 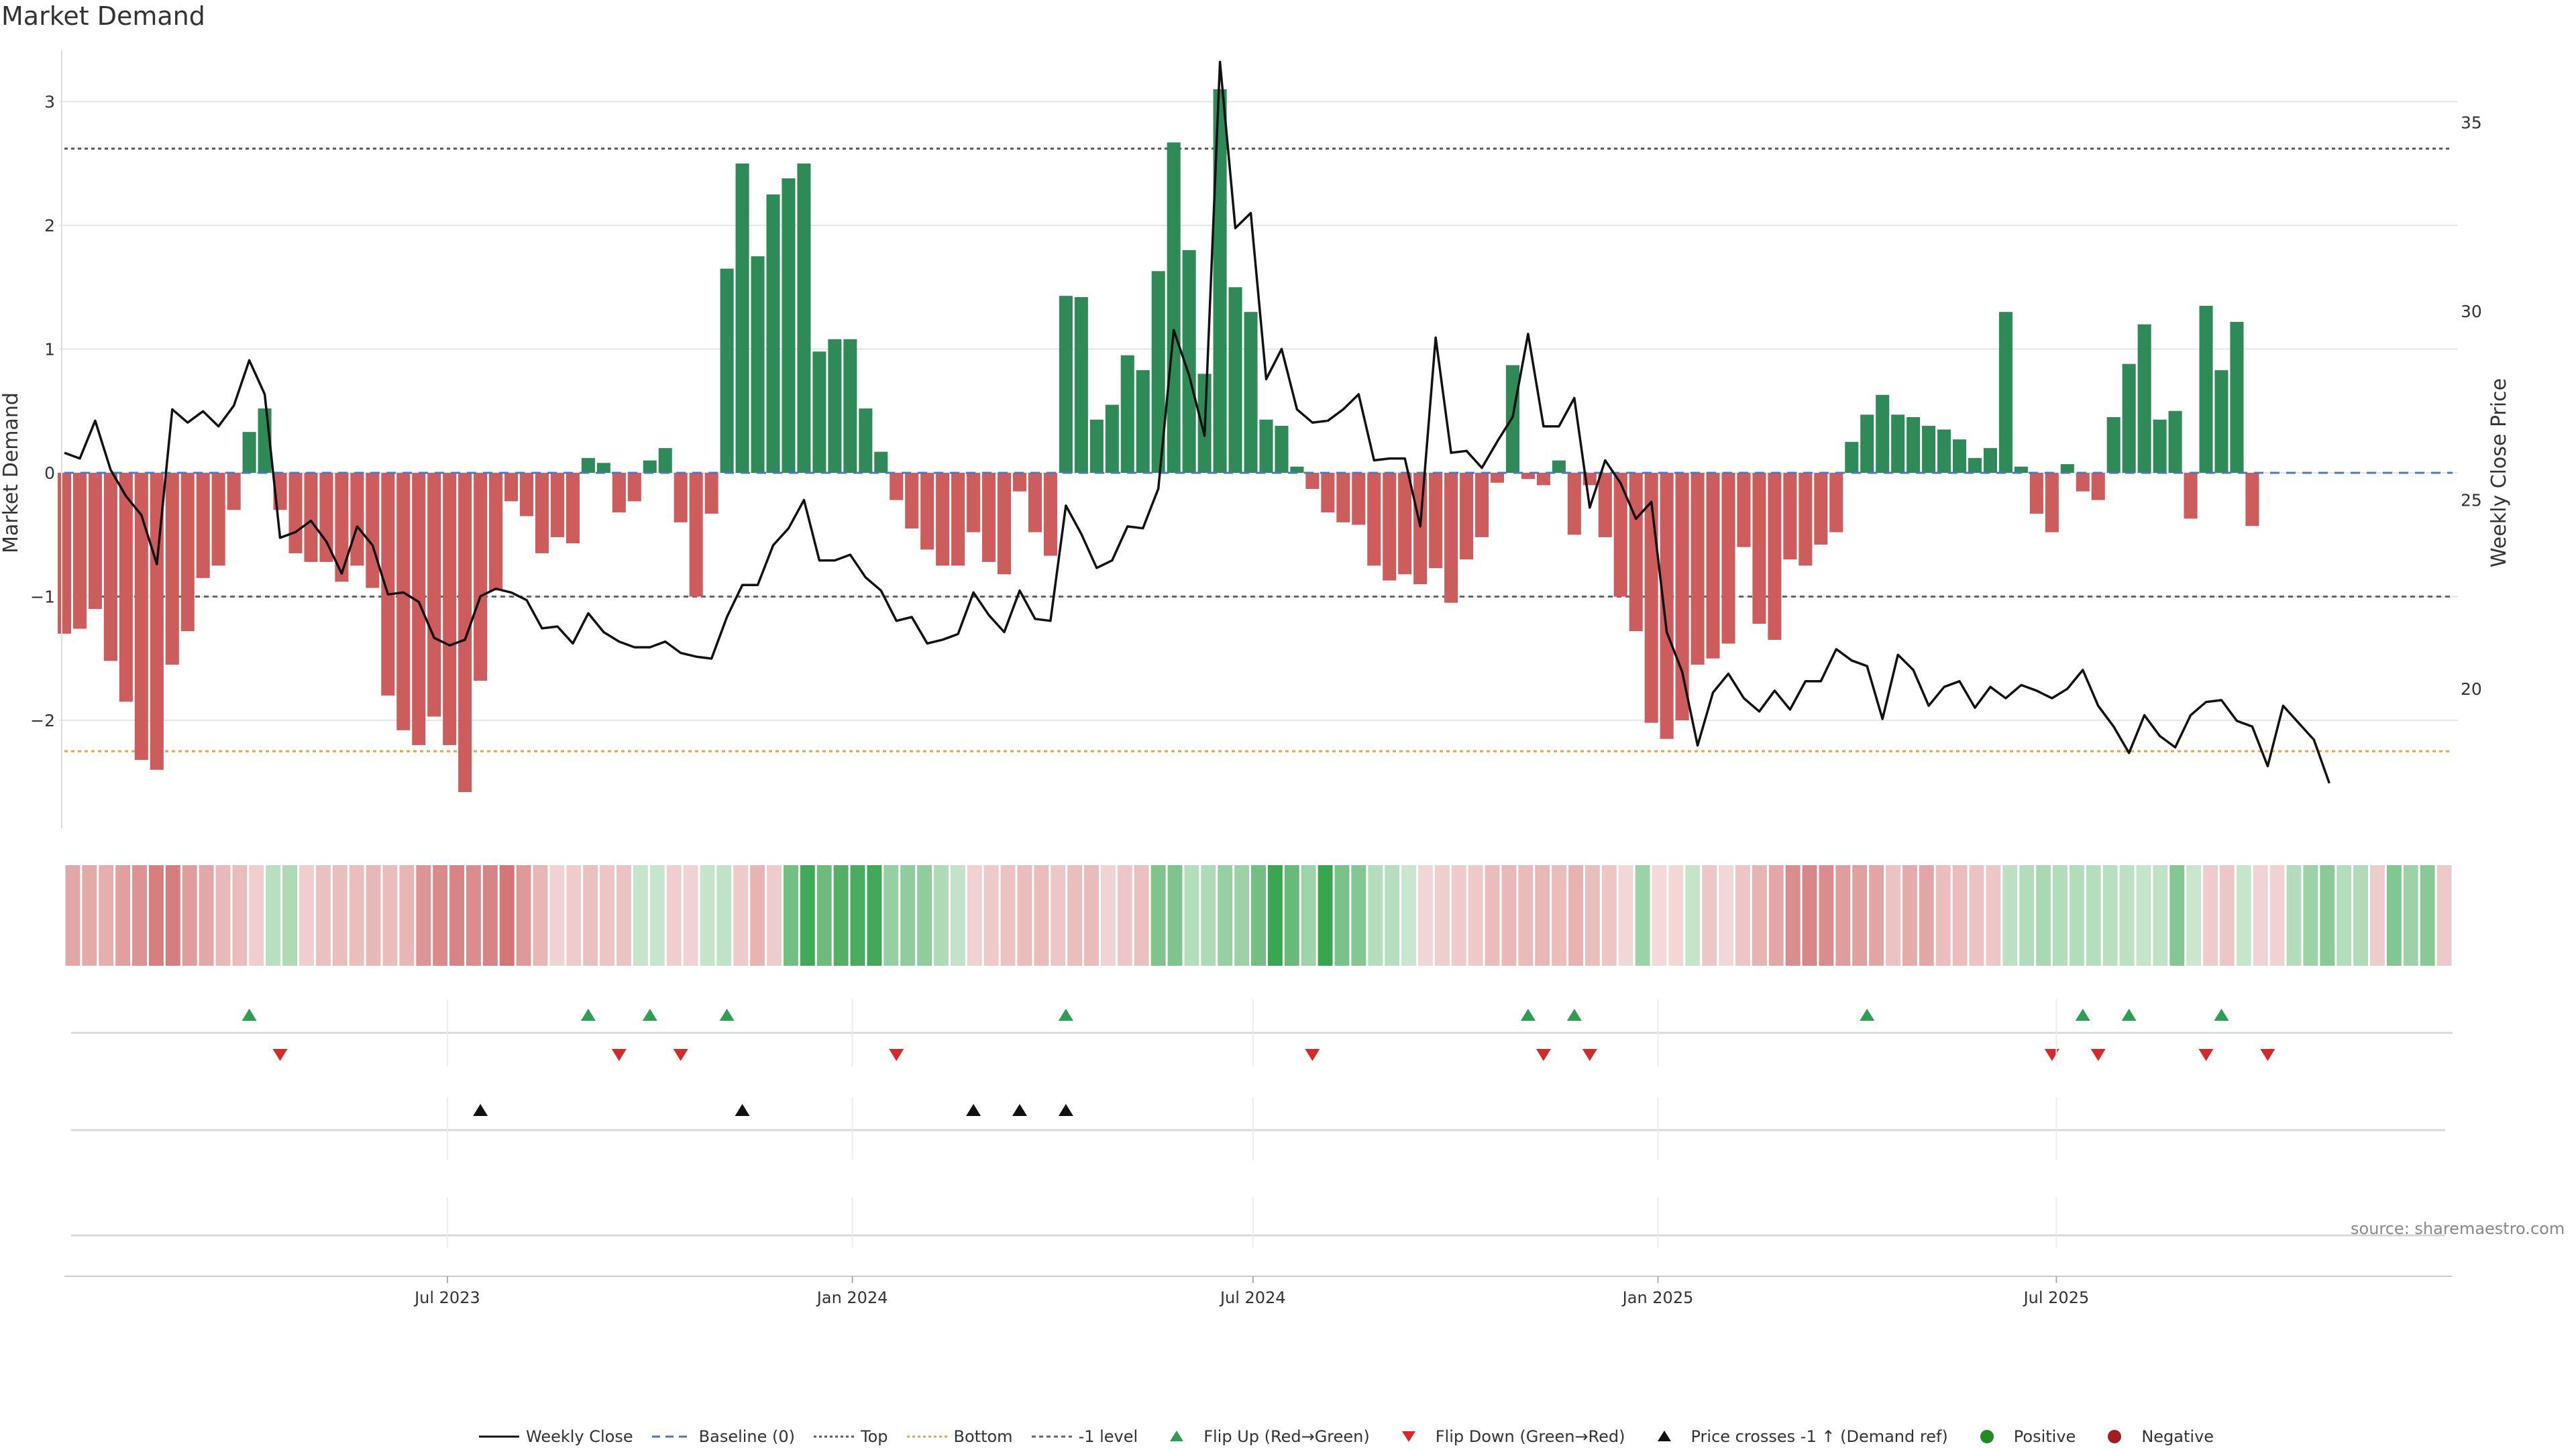 I want to click on y-tick-label: 2, so click(x=49, y=225).